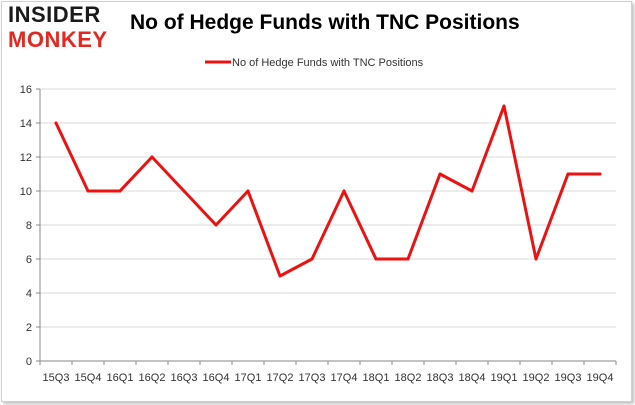 This screenshot has height=405, width=635. What do you see at coordinates (216, 378) in the screenshot?
I see `x-tick-label-16Q4: 16Q4` at bounding box center [216, 378].